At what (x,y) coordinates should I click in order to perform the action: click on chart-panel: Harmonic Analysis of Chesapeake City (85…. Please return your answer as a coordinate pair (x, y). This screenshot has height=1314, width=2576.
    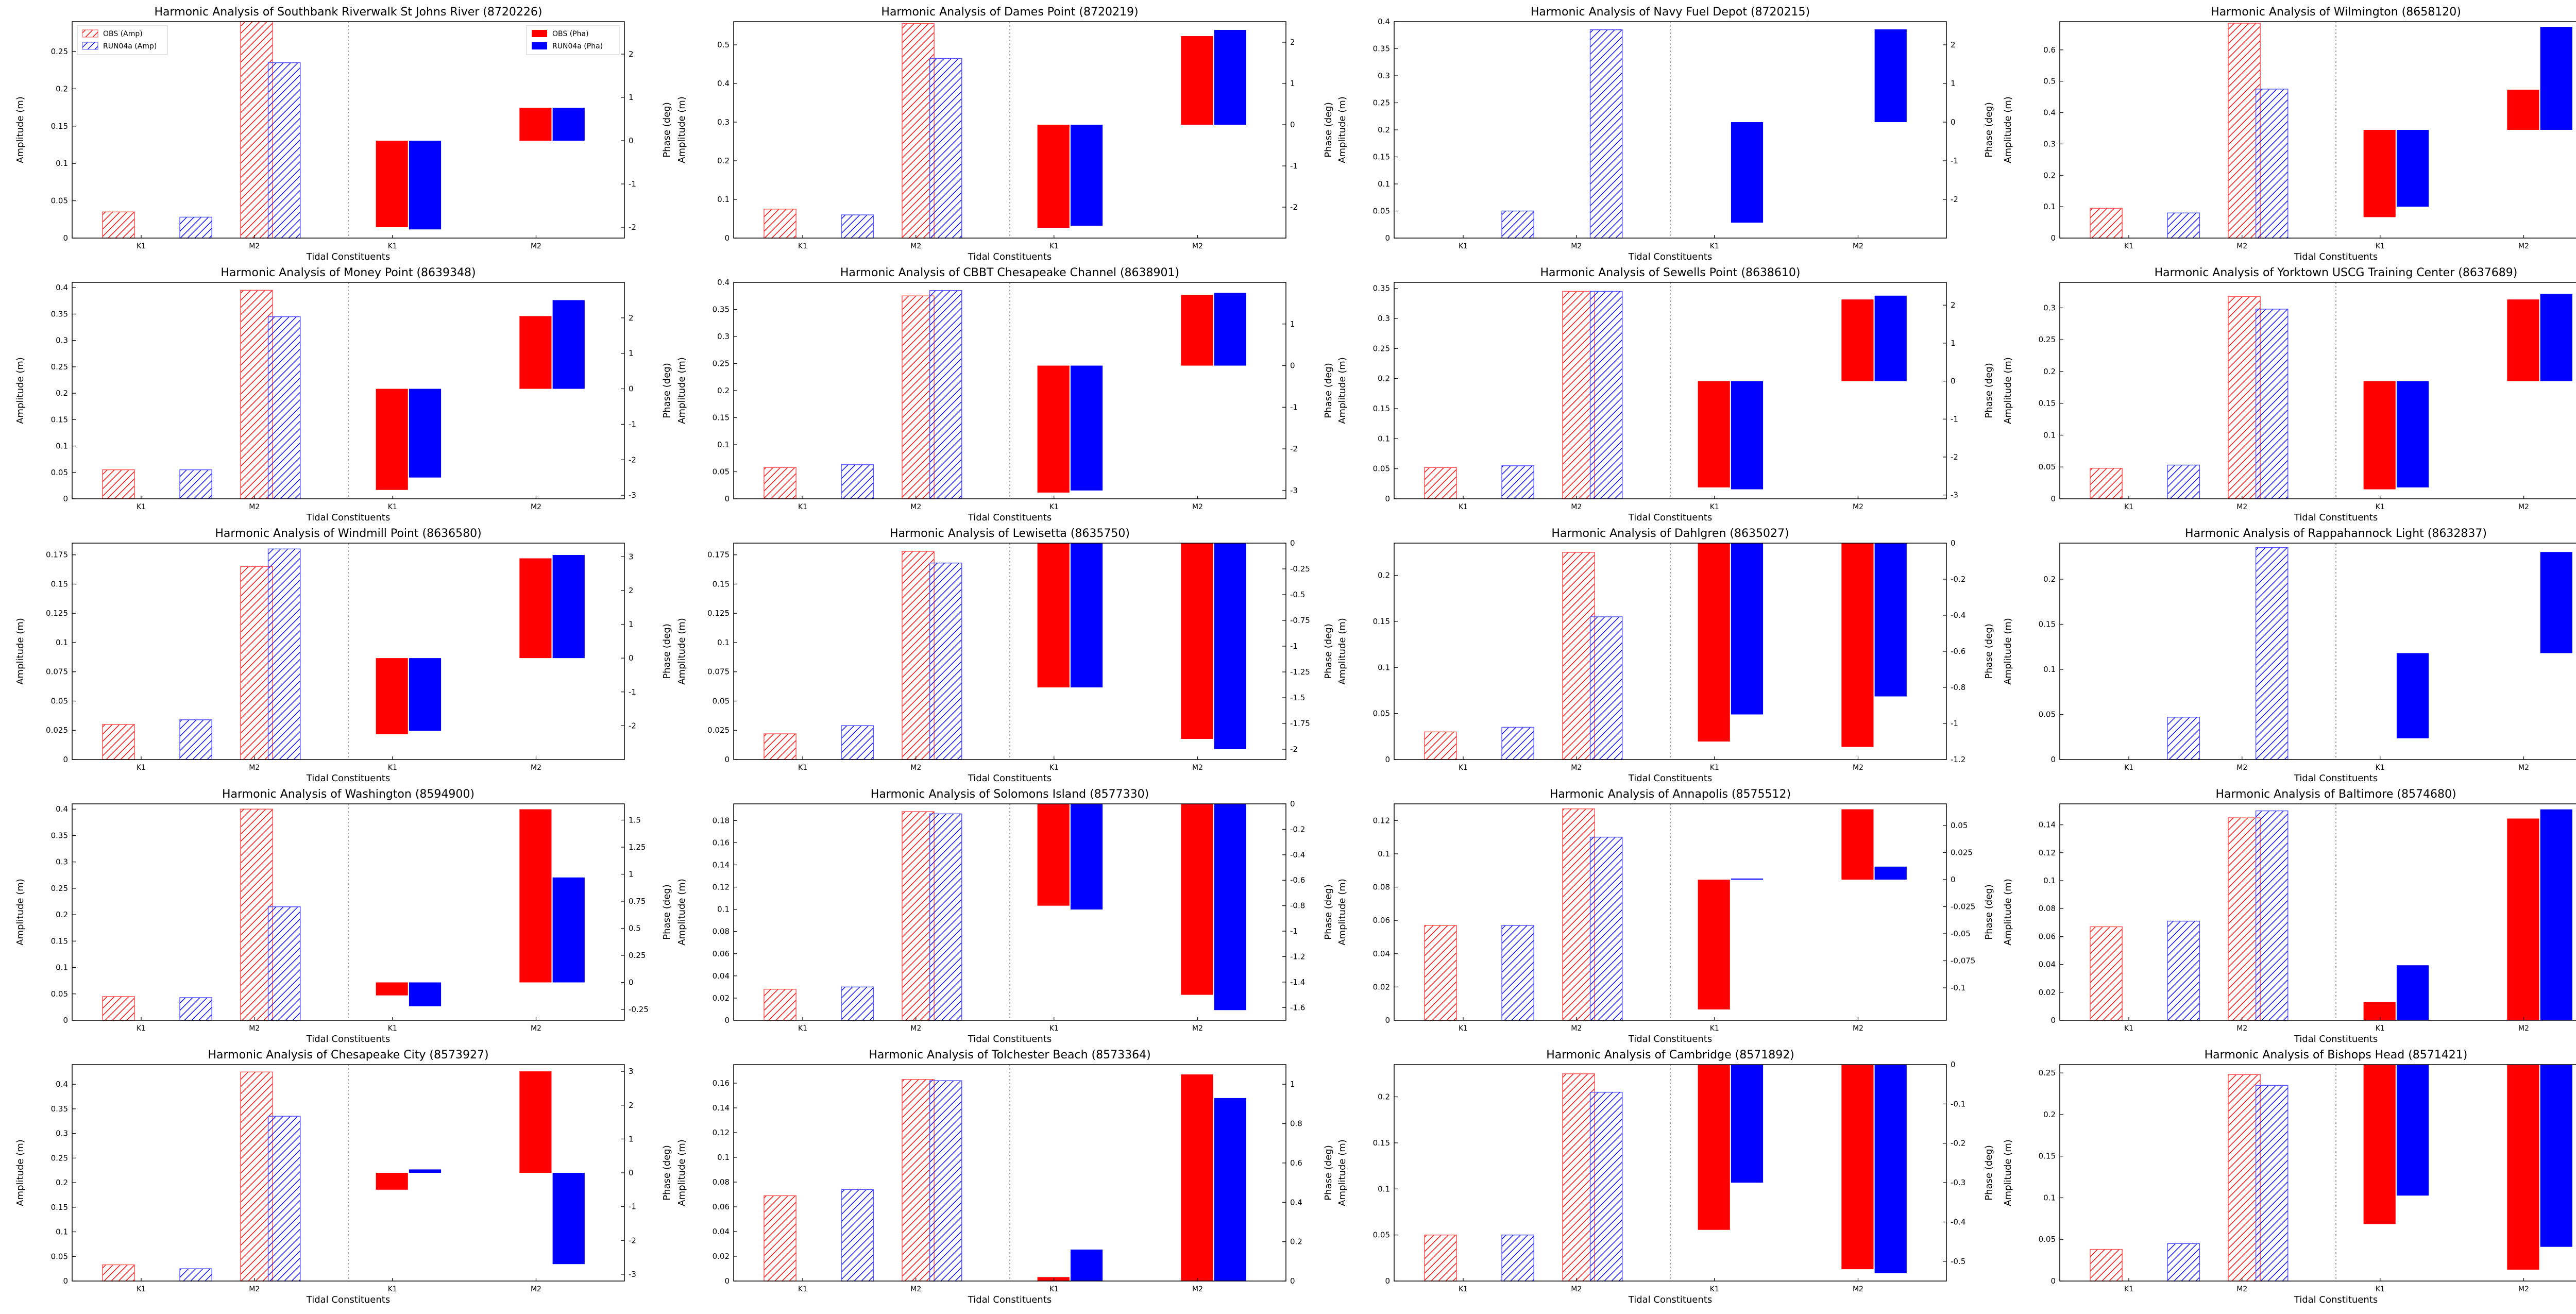
    Looking at the image, I should click on (343, 1177).